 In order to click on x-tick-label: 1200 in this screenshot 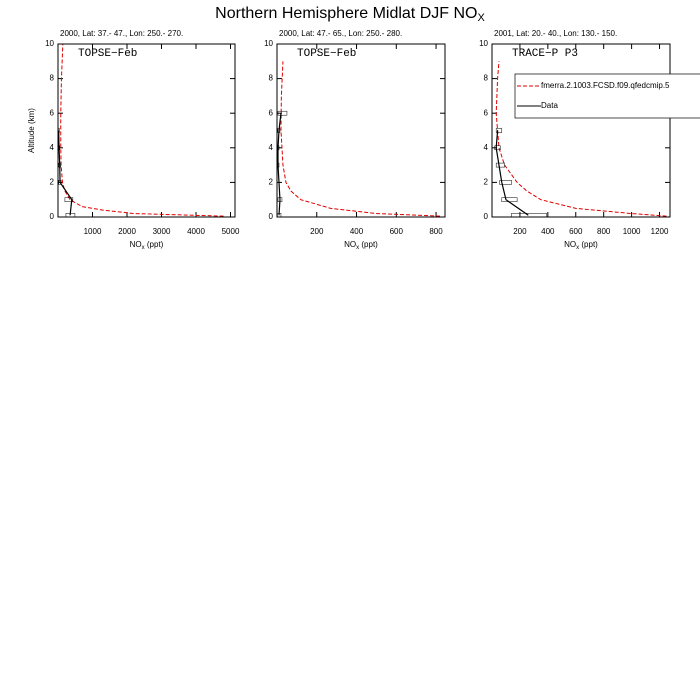, I will do `click(660, 231)`.